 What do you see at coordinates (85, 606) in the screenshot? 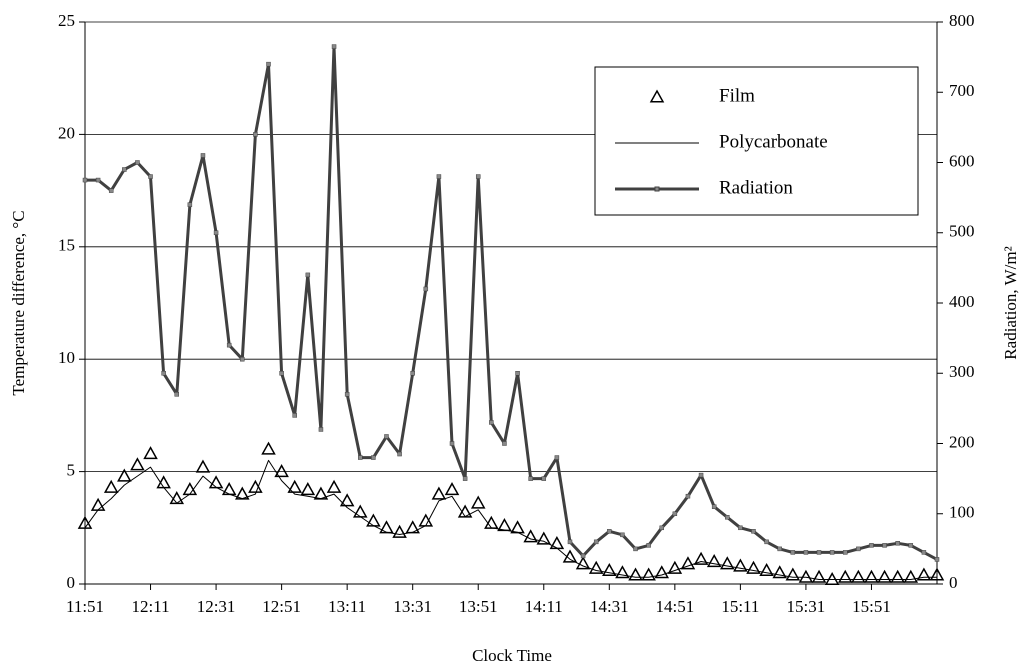
I see `x-tick-label: 11:51` at bounding box center [85, 606].